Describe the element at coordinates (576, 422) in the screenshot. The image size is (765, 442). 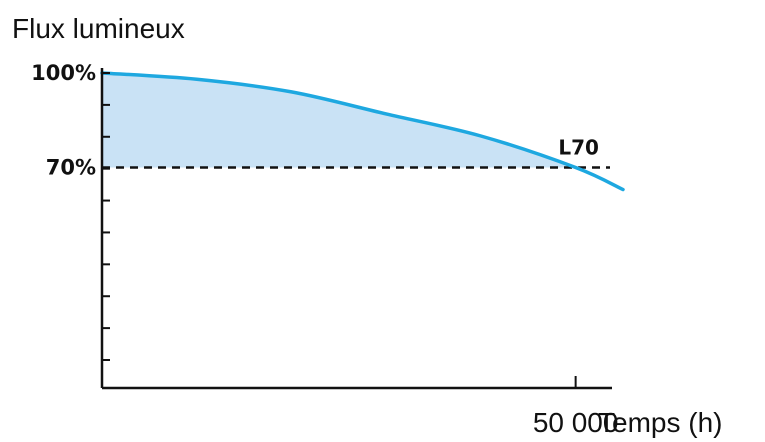
I see `x-tick-label: 50 000` at that location.